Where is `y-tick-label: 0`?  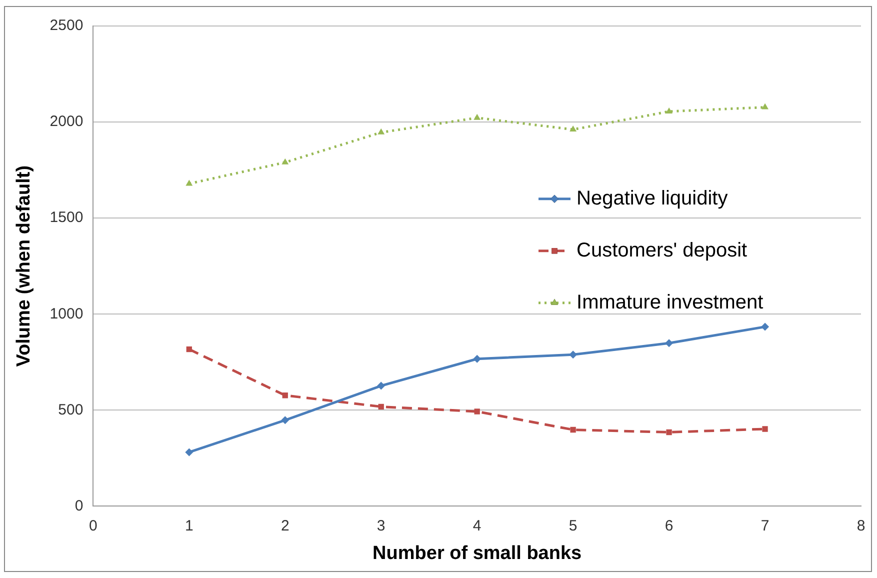
y-tick-label: 0 is located at coordinates (79, 505).